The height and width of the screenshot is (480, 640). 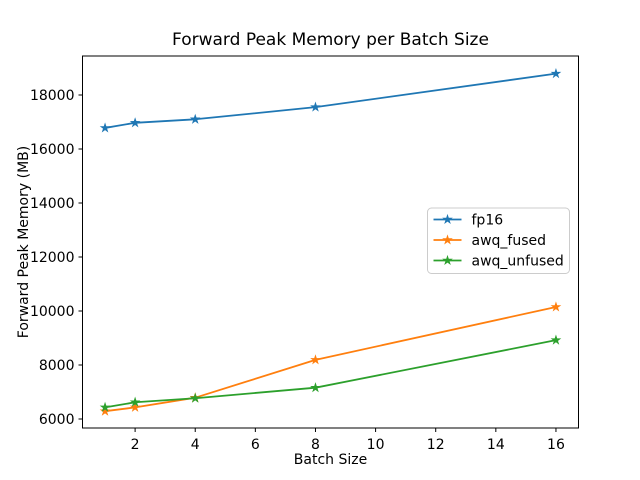 I want to click on legend-label: awq_fused, so click(x=509, y=241).